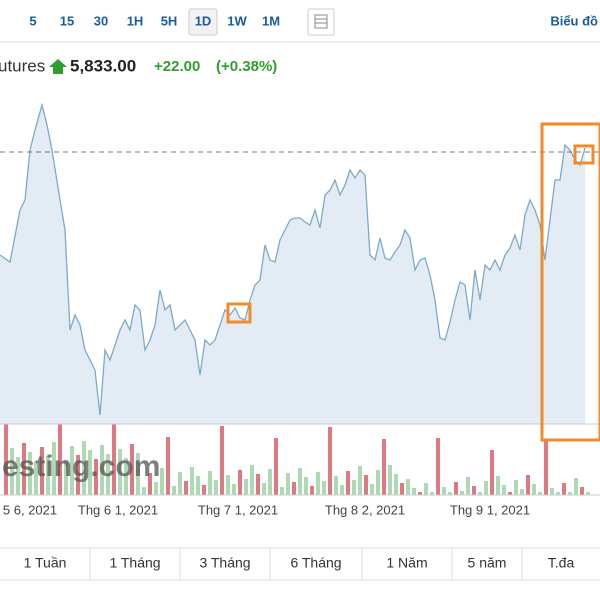 The height and width of the screenshot is (605, 600). What do you see at coordinates (237, 20) in the screenshot?
I see `interval-button: 1W` at bounding box center [237, 20].